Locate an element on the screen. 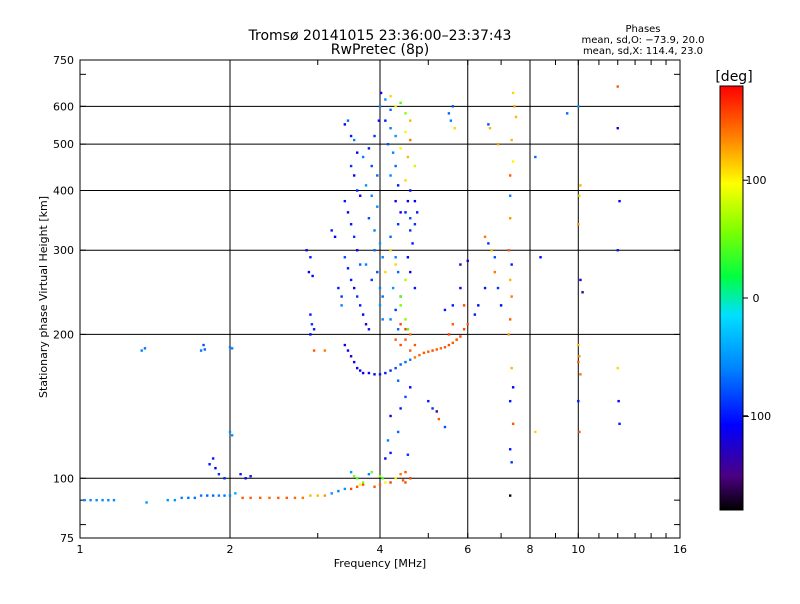  y-tick-label: 200 is located at coordinates (63, 334).